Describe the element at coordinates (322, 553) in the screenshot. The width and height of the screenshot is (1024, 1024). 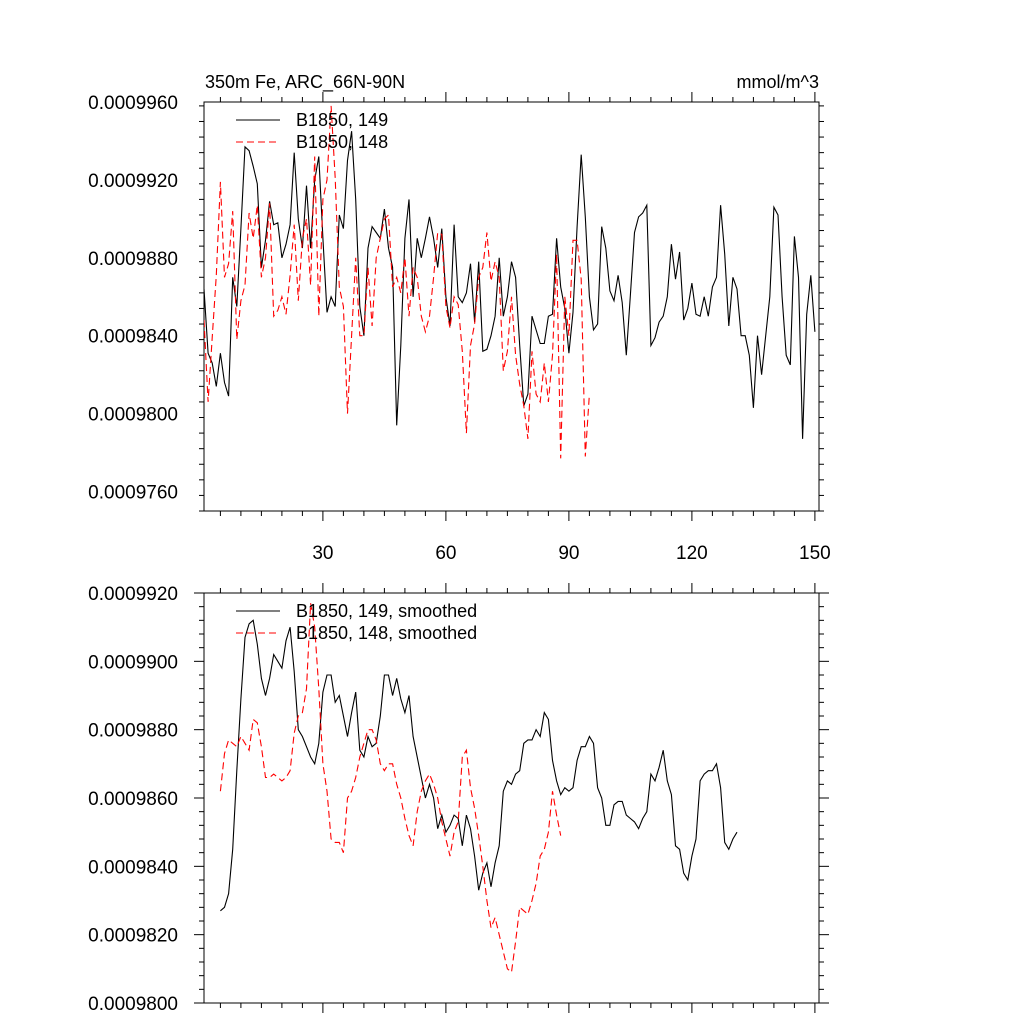
I see `x-tick-label: 30` at that location.